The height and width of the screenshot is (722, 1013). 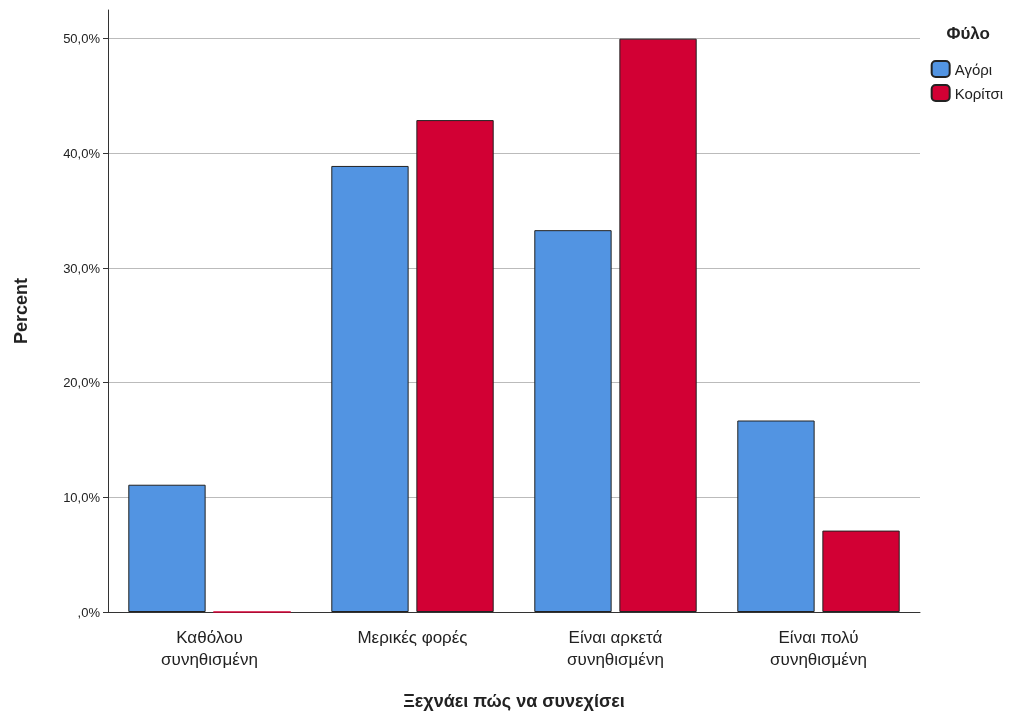 What do you see at coordinates (514, 701) in the screenshot?
I see `x-axis-title: Ξεχνάει πώς να συνεχίσει` at bounding box center [514, 701].